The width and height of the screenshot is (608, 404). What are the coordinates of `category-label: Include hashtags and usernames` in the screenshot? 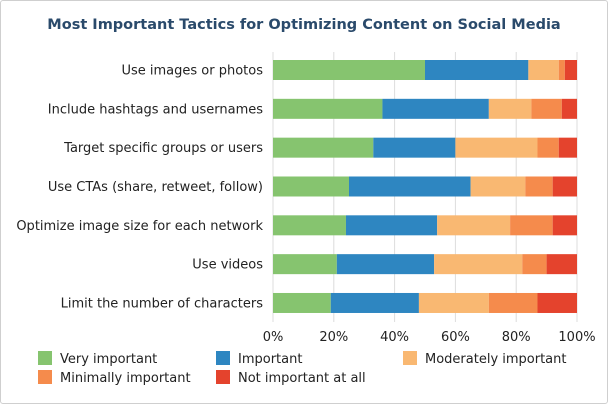 It's located at (155, 109).